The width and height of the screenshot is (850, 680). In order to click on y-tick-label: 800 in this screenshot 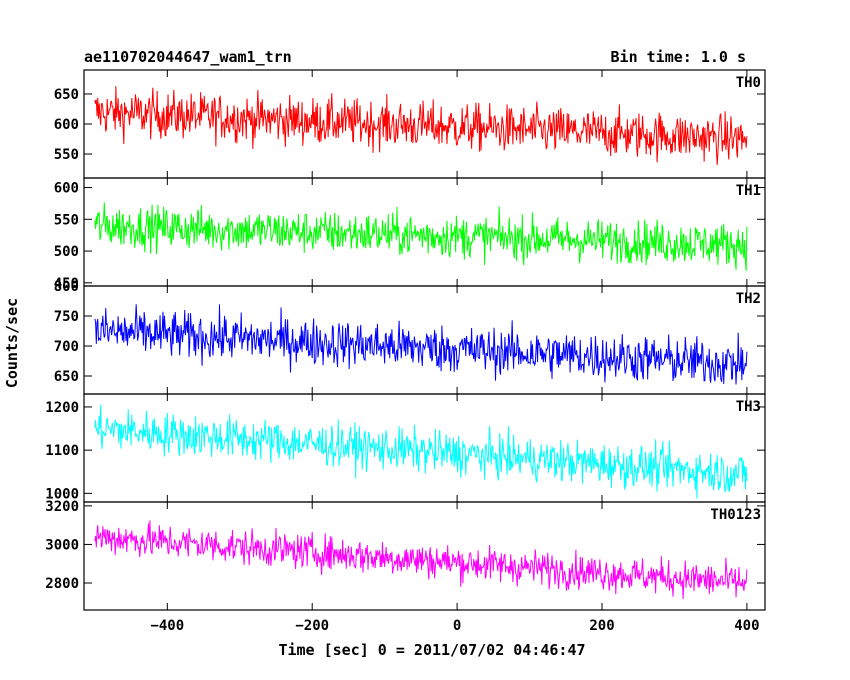, I will do `click(66, 287)`.